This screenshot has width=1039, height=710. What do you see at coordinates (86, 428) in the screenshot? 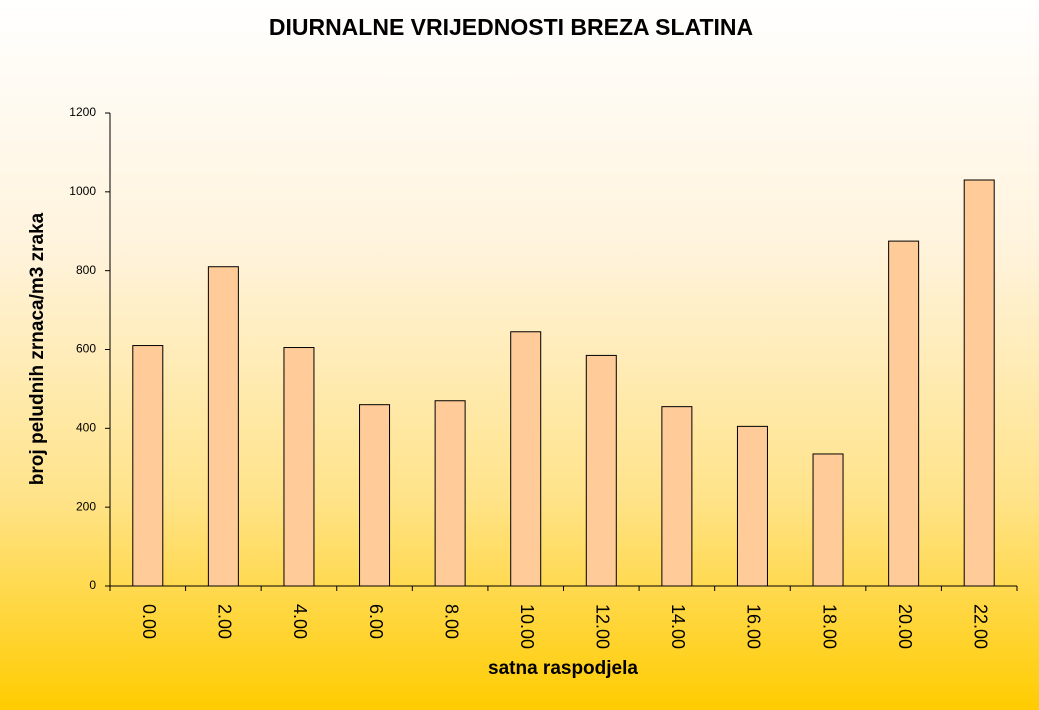
I see `y-tick-label: 400` at bounding box center [86, 428].